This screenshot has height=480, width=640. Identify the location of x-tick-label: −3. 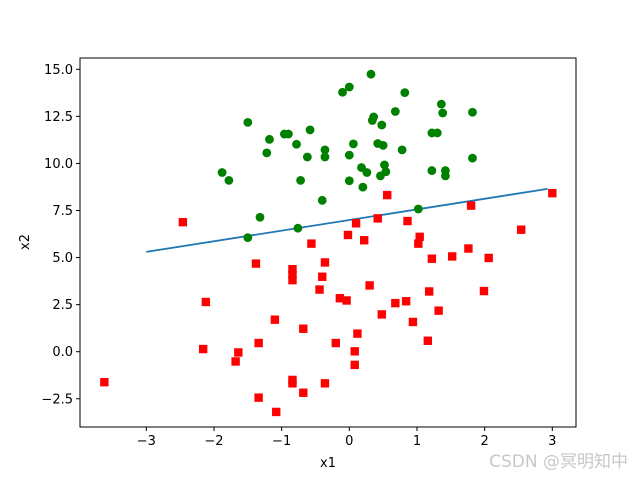
(146, 441).